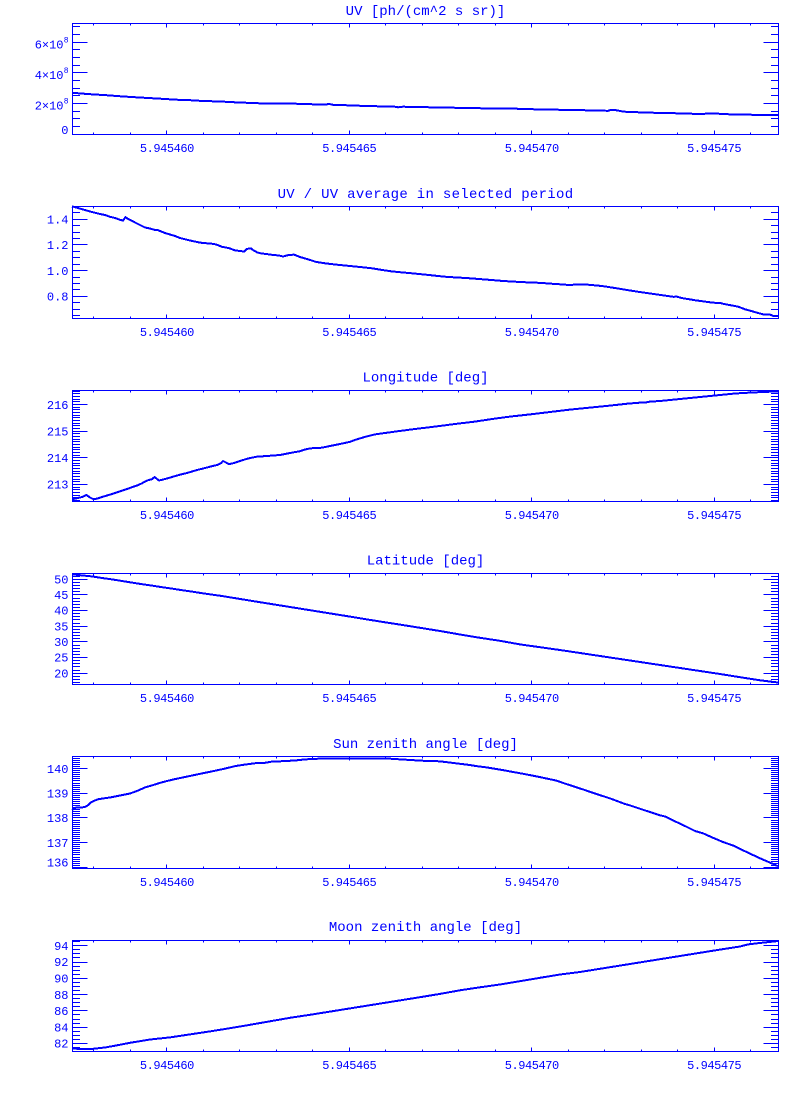 Image resolution: width=800 pixels, height=1100 pixels. I want to click on svg-text: 216, so click(58, 406).